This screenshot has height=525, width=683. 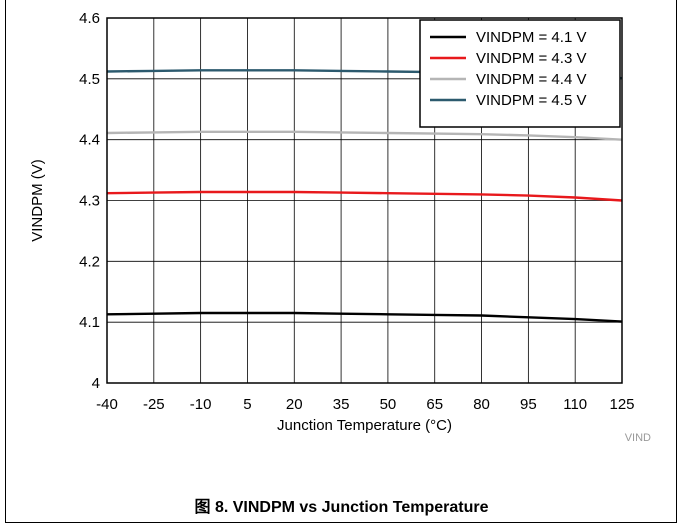 I want to click on x-tick-label: 110, so click(x=575, y=404).